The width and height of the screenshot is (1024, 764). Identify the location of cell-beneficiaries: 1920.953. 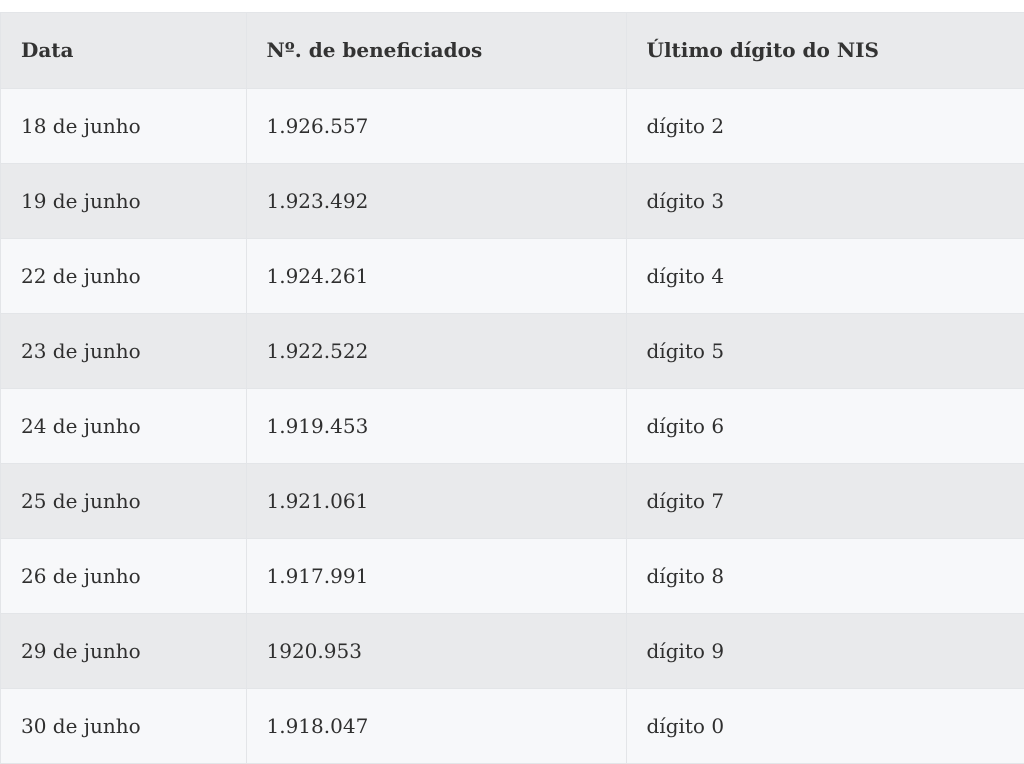
(436, 651).